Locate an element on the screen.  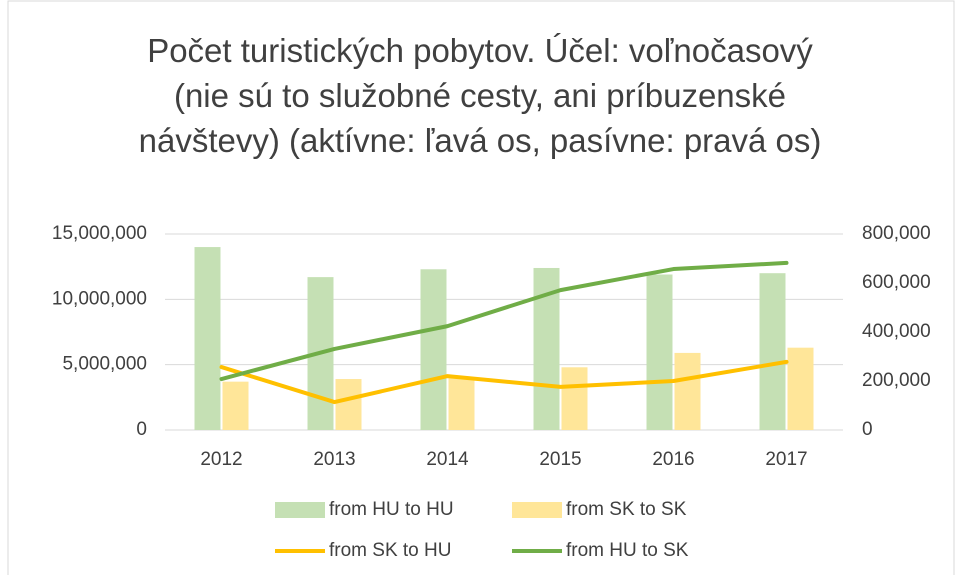
x-tick-label: 2013 is located at coordinates (334, 459).